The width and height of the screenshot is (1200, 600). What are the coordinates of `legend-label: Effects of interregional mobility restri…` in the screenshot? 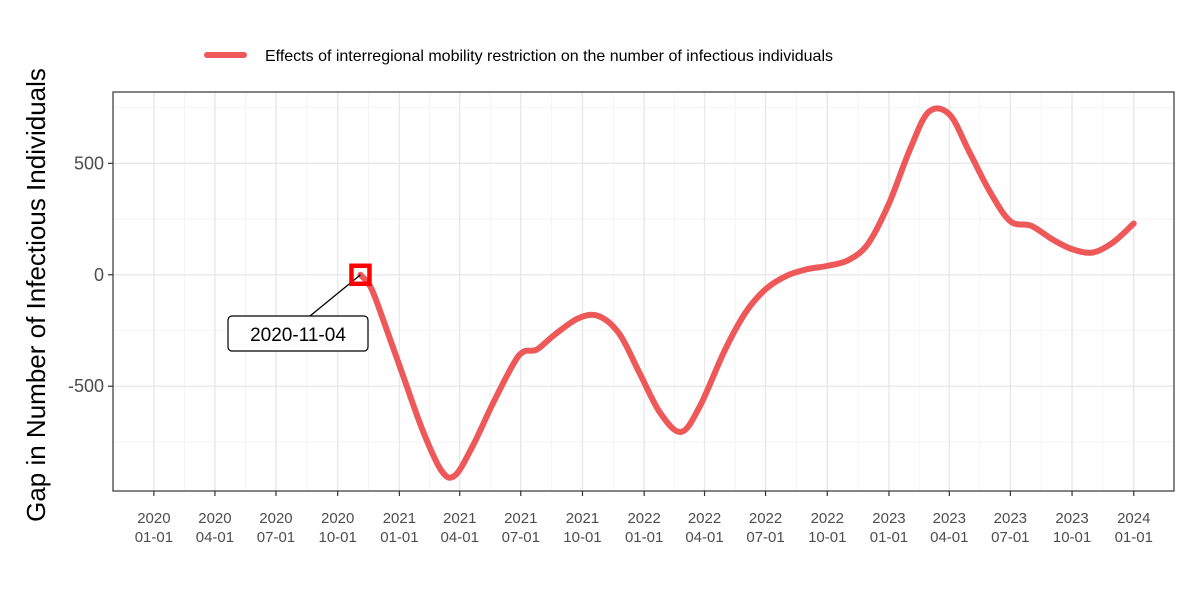 It's located at (549, 56).